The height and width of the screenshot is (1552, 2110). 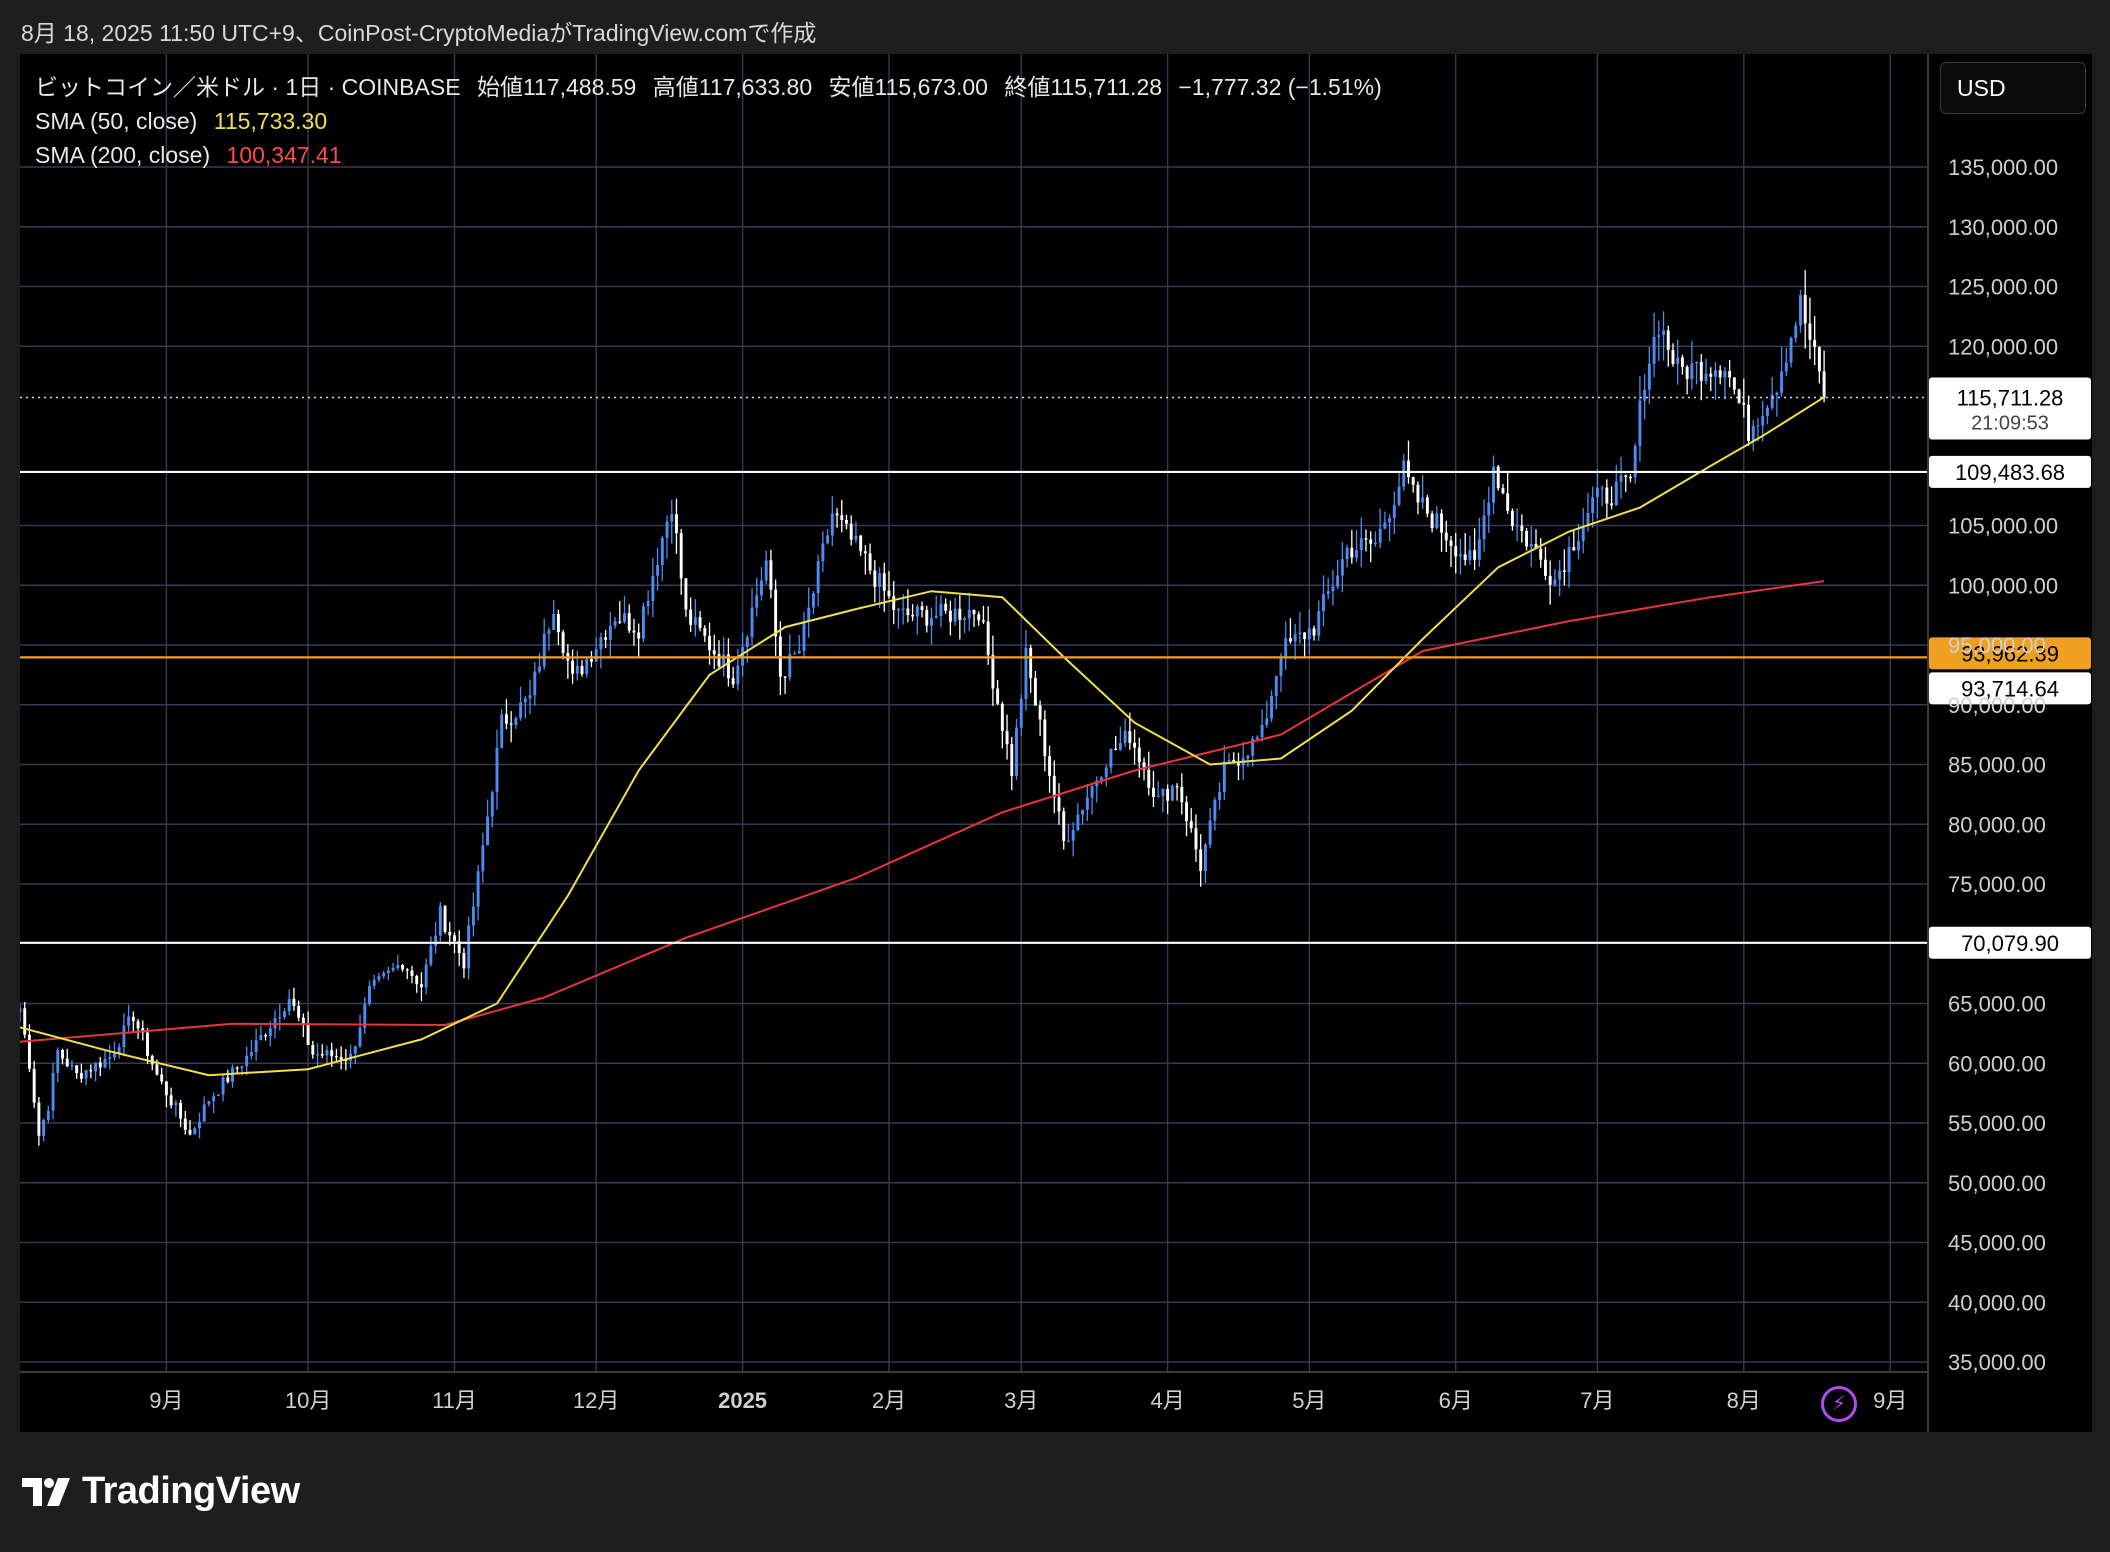 What do you see at coordinates (2003, 167) in the screenshot?
I see `price-tick-label: 135,000.00` at bounding box center [2003, 167].